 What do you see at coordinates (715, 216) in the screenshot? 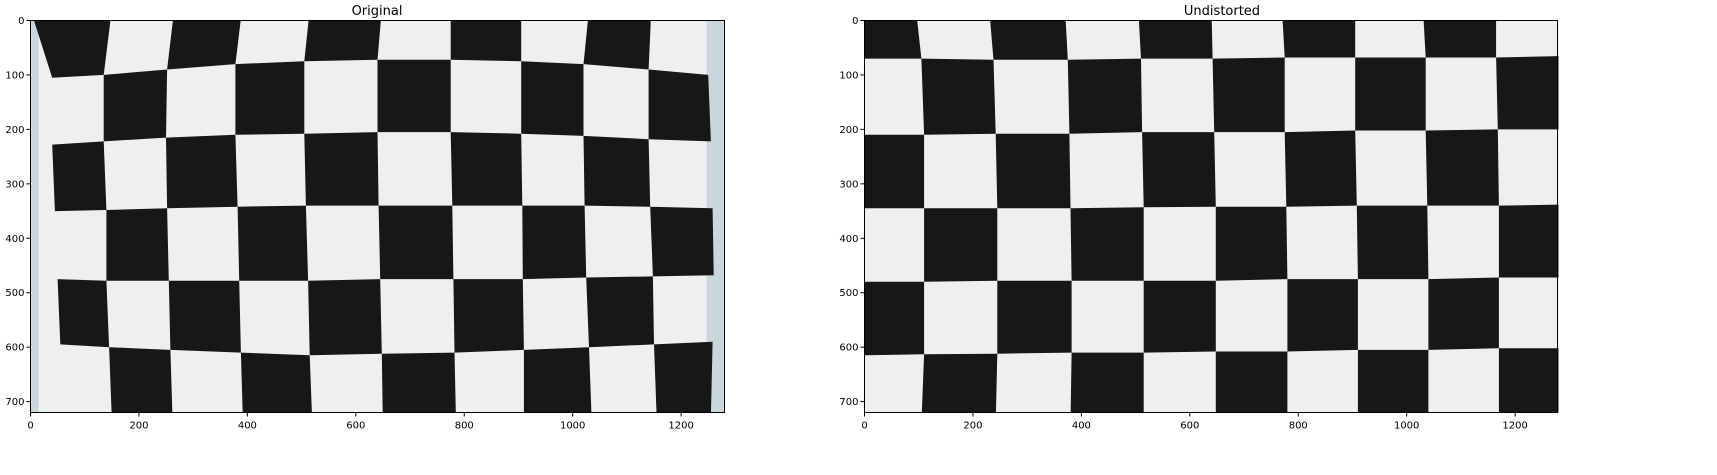
I see `original-paper-edge-right` at bounding box center [715, 216].